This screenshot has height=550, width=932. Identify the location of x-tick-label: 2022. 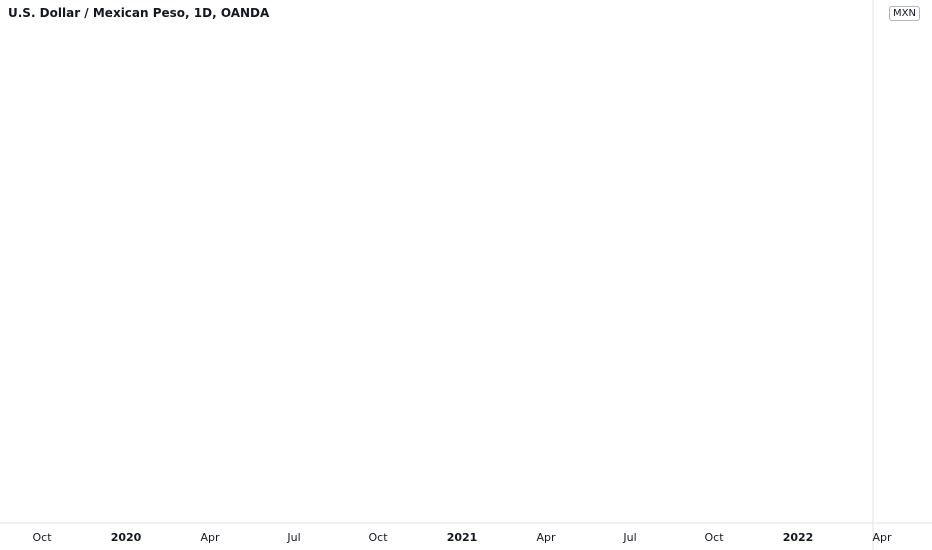
(798, 537).